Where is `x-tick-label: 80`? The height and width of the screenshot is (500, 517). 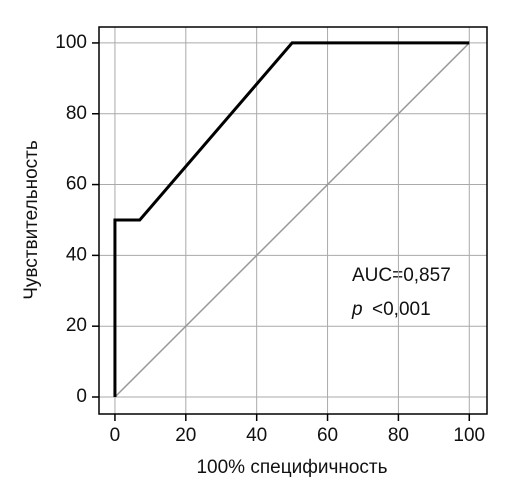 x-tick-label: 80 is located at coordinates (398, 435).